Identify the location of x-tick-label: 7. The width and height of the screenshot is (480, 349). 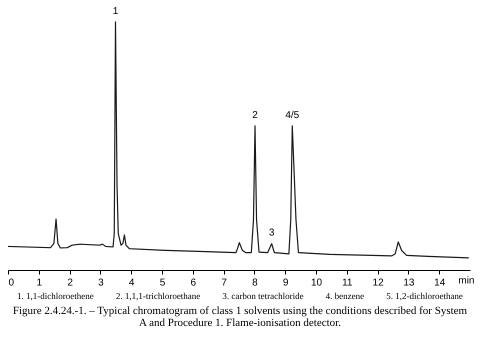
(224, 283).